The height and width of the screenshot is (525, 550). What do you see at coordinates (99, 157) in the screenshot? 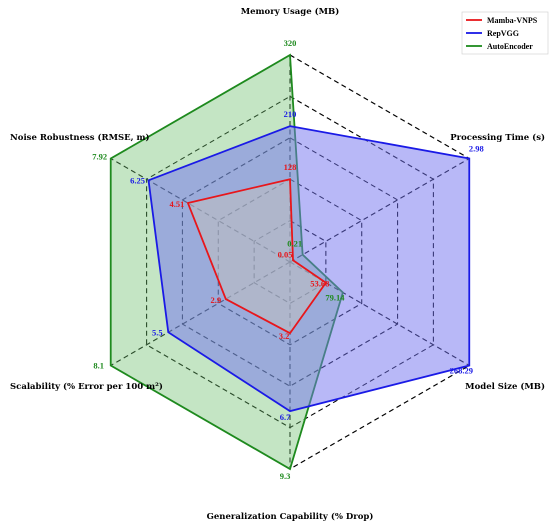
I see `value-label-autoencoder-5: 7.92` at bounding box center [99, 157].